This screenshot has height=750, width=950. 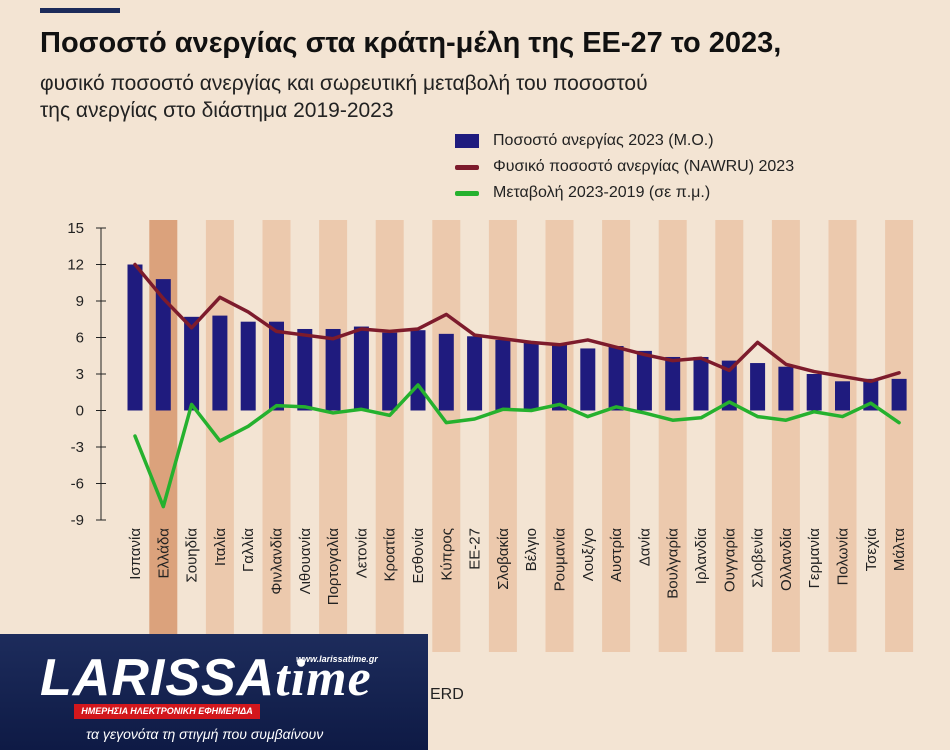 I want to click on x-category-label: Εσθονία, so click(x=418, y=556).